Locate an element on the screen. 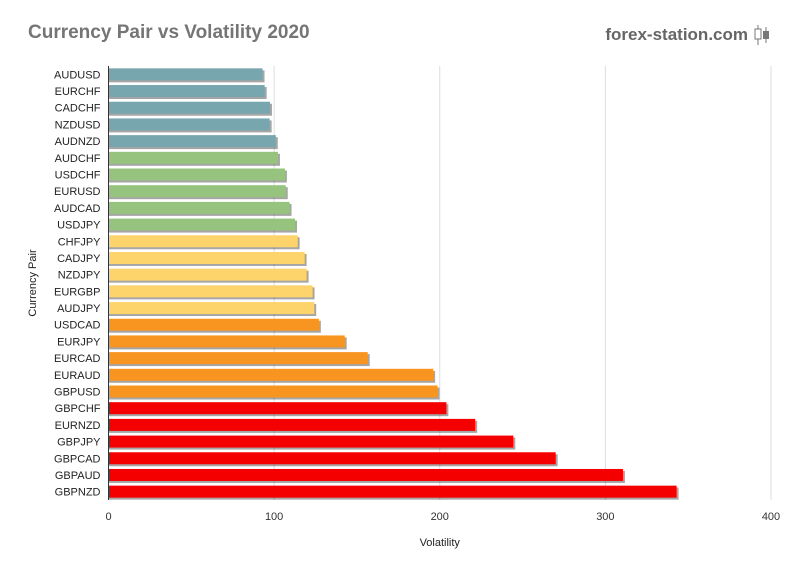 This screenshot has width=800, height=574. y-tick-label: EURAUD is located at coordinates (77, 376).